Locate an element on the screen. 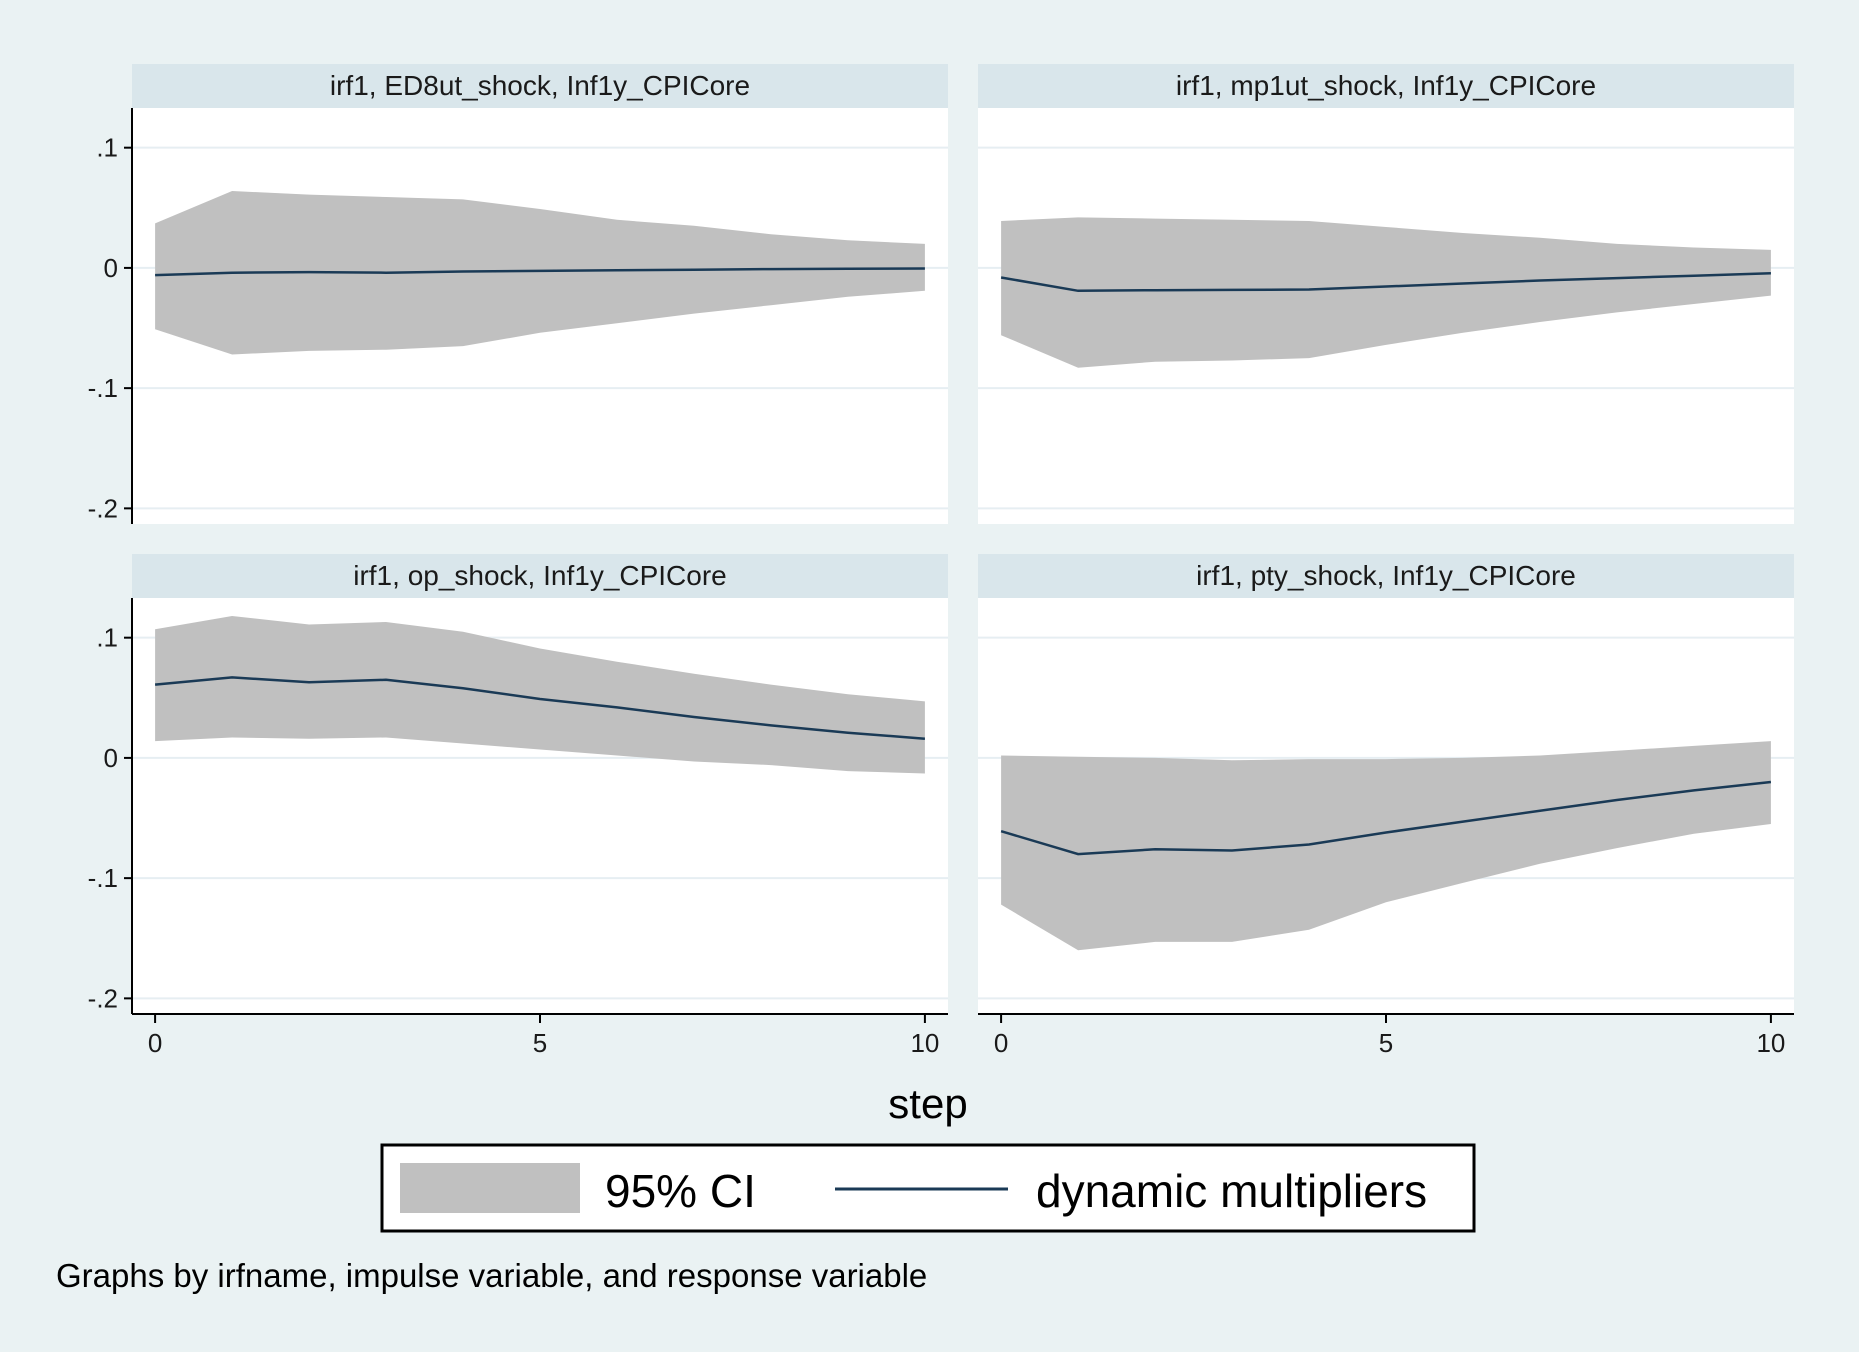 The image size is (1859, 1352). panel-title: irf1, ED8ut_shock, Inf1y_CPICore is located at coordinates (540, 85).